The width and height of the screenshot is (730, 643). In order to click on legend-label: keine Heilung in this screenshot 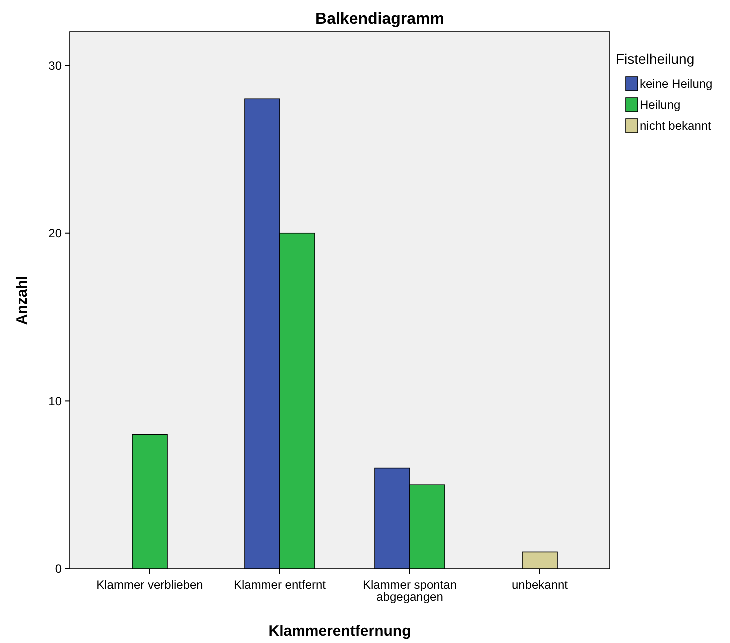, I will do `click(676, 84)`.